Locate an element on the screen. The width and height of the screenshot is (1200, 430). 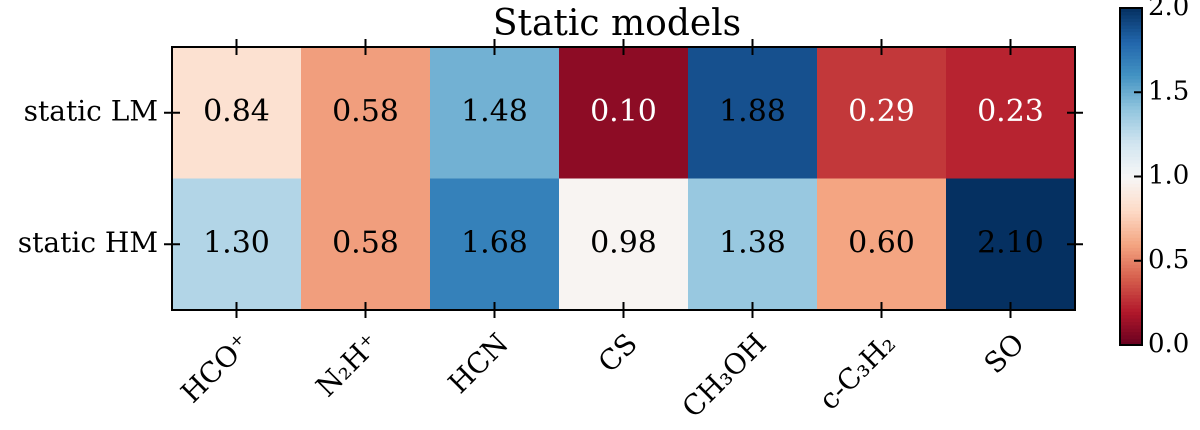
cell-label: 1.88 is located at coordinates (752, 111).